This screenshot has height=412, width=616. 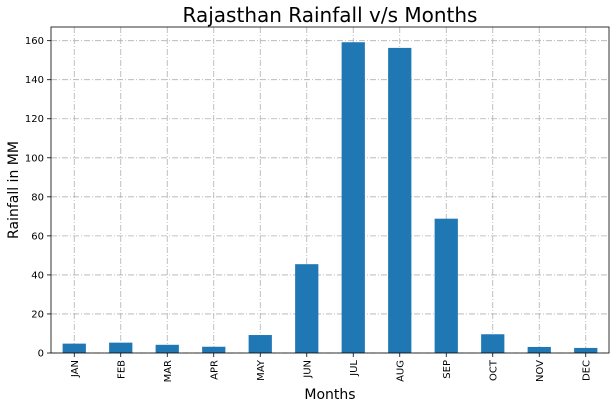 I want to click on chart-title: Rajasthan Rainfall v/s Months, so click(x=330, y=15).